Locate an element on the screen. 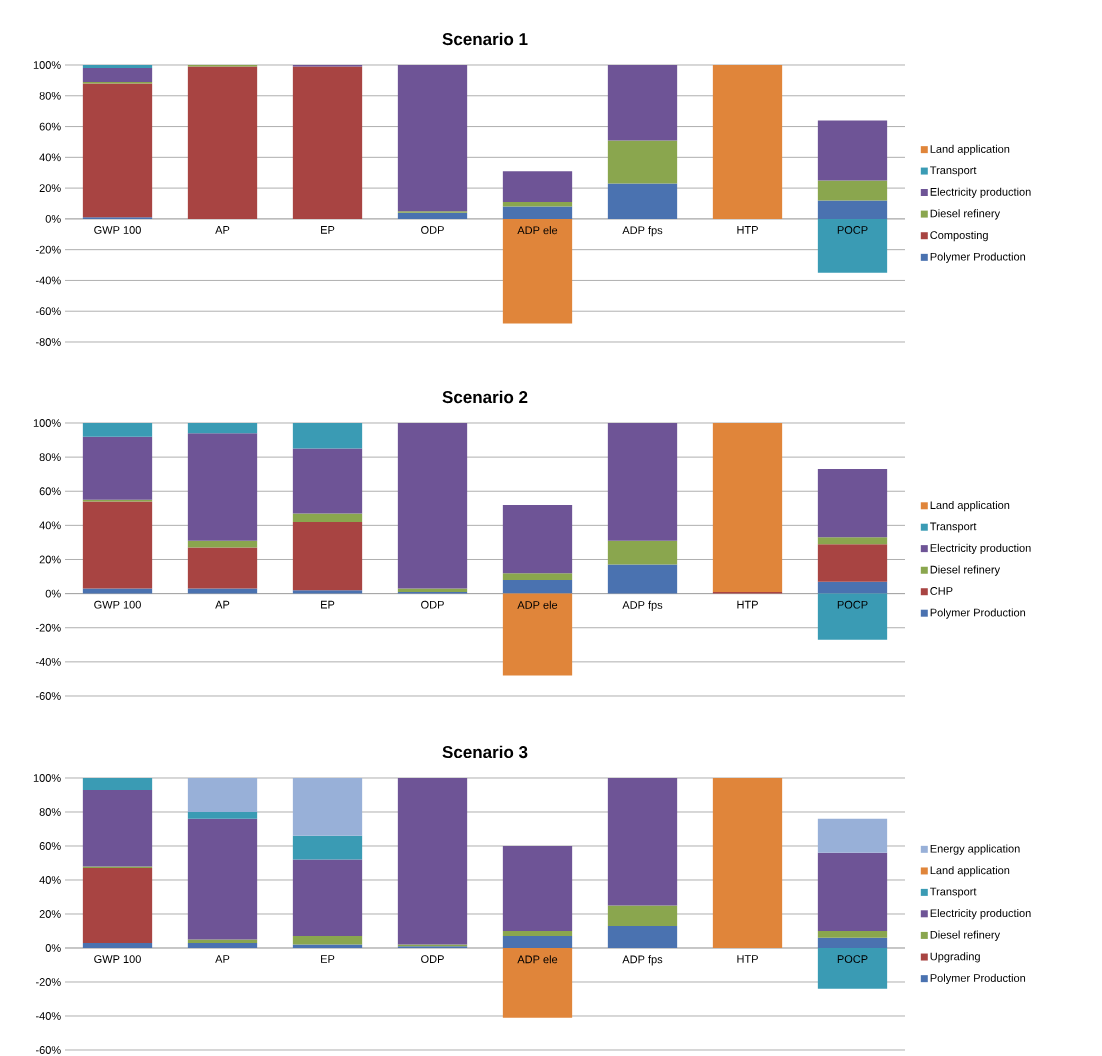 This screenshot has height=1056, width=1102. y-tick-label: -80% is located at coordinates (48, 342).